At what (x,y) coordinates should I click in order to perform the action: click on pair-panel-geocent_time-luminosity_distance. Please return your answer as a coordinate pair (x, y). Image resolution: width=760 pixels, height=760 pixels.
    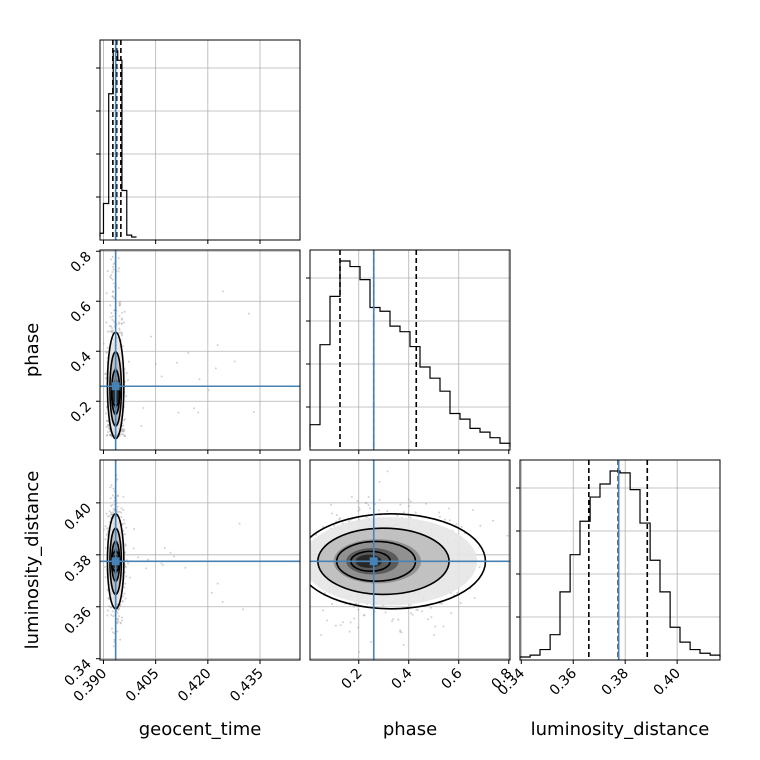
    Looking at the image, I should click on (200, 560).